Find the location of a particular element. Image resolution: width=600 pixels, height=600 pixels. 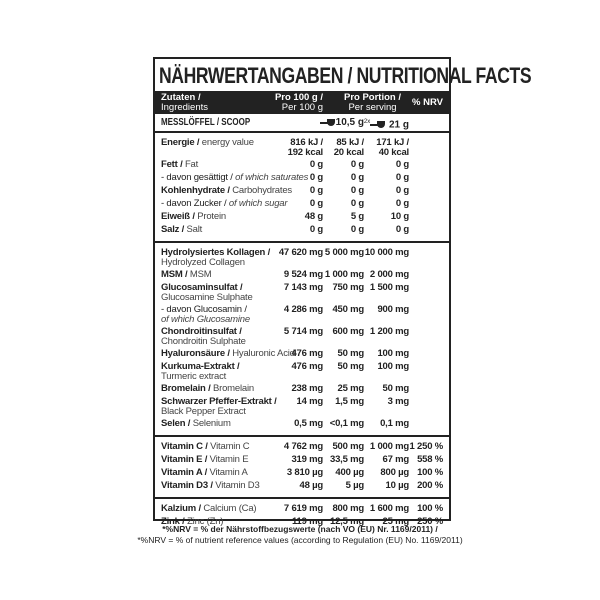

nutrient-name-de: Salz is located at coordinates (170, 229).